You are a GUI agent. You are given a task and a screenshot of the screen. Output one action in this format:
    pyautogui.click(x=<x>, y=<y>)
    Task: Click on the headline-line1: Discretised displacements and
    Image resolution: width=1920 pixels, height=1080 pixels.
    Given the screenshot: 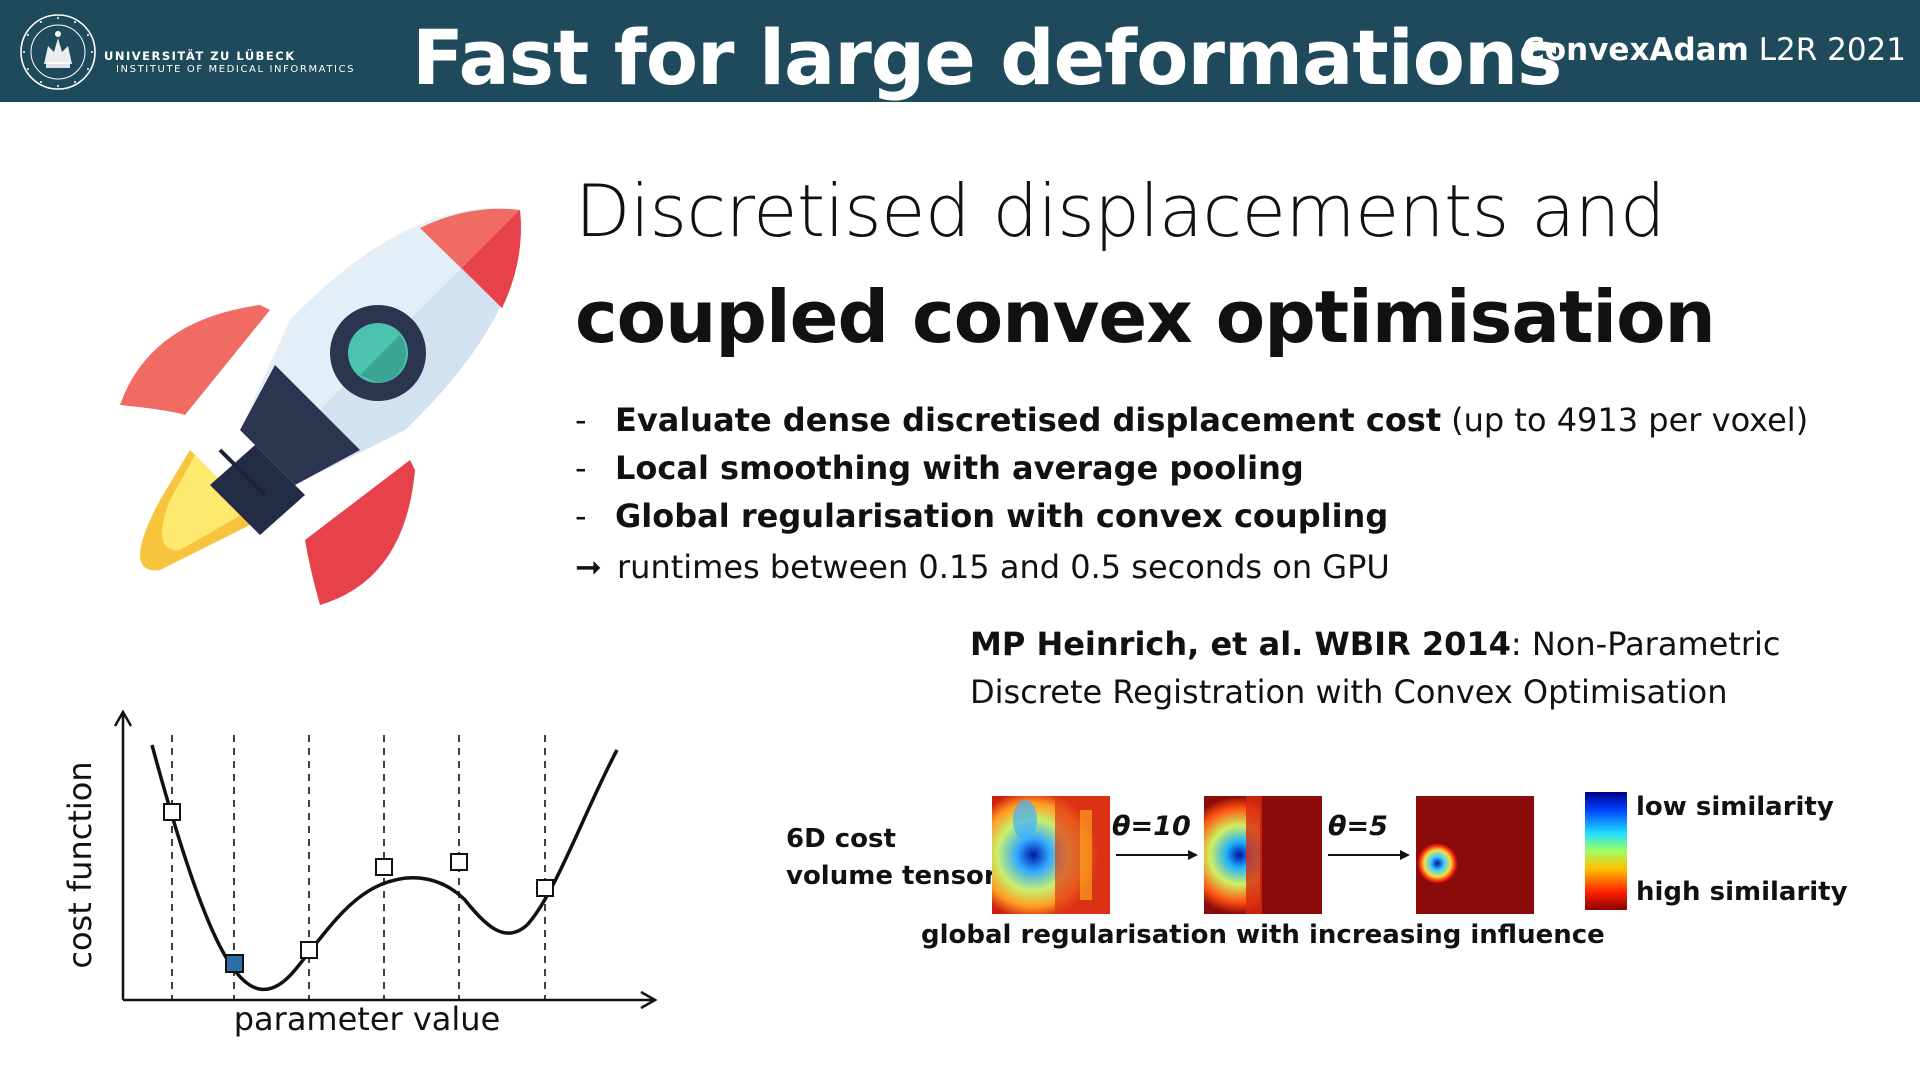 What is the action you would take?
    pyautogui.click(x=1120, y=211)
    